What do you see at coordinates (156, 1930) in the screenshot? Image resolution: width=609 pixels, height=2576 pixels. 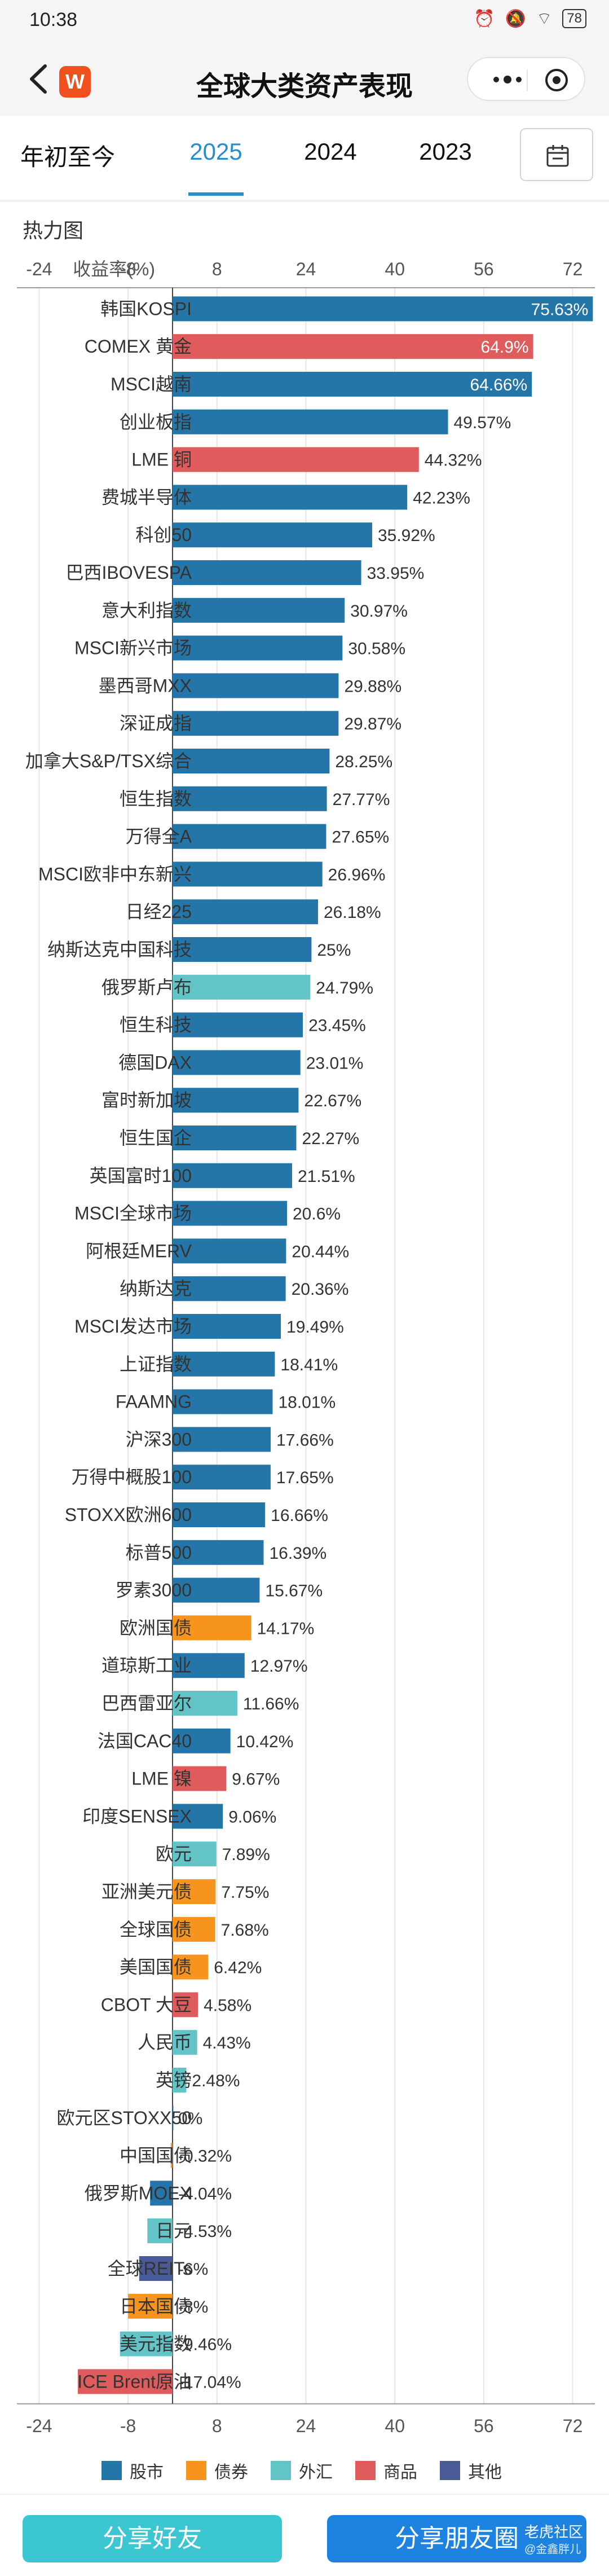 I see `category-label: 全球国债` at bounding box center [156, 1930].